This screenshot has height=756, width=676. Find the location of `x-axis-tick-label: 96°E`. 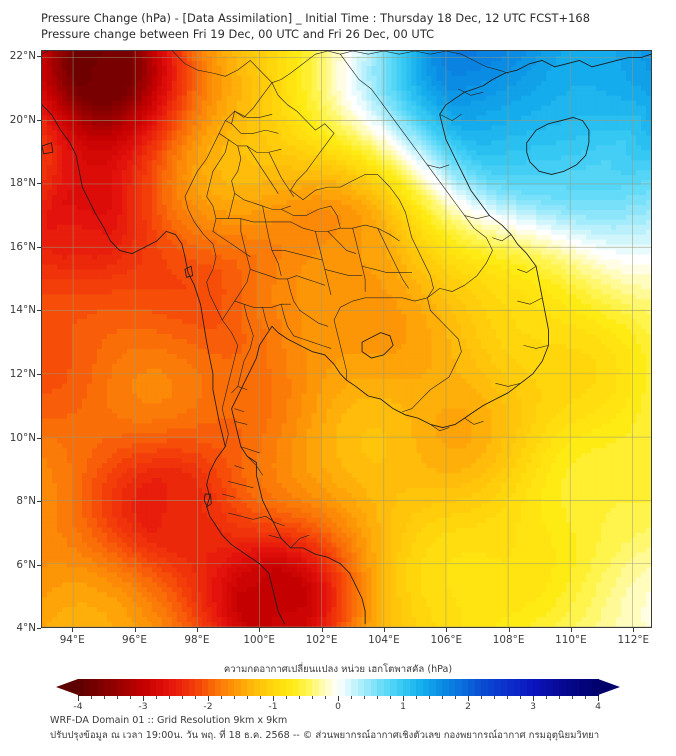

x-axis-tick-label: 96°E is located at coordinates (134, 640).